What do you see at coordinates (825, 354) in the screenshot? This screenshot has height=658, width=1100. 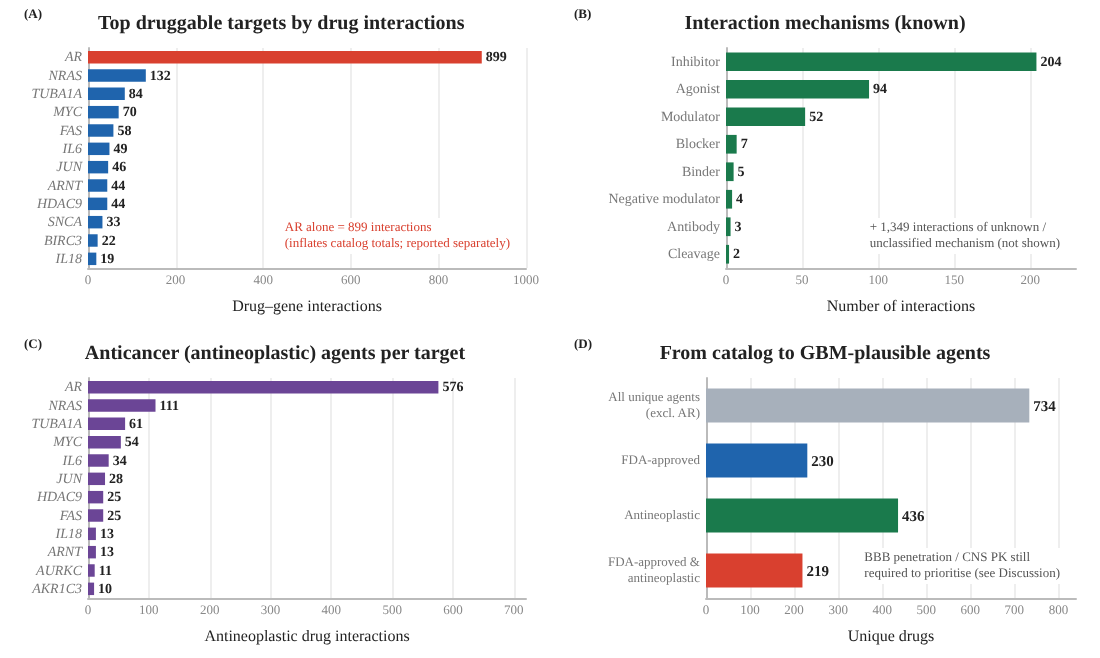 I see `chart-title: From catalog to GBM-plausible agents` at bounding box center [825, 354].